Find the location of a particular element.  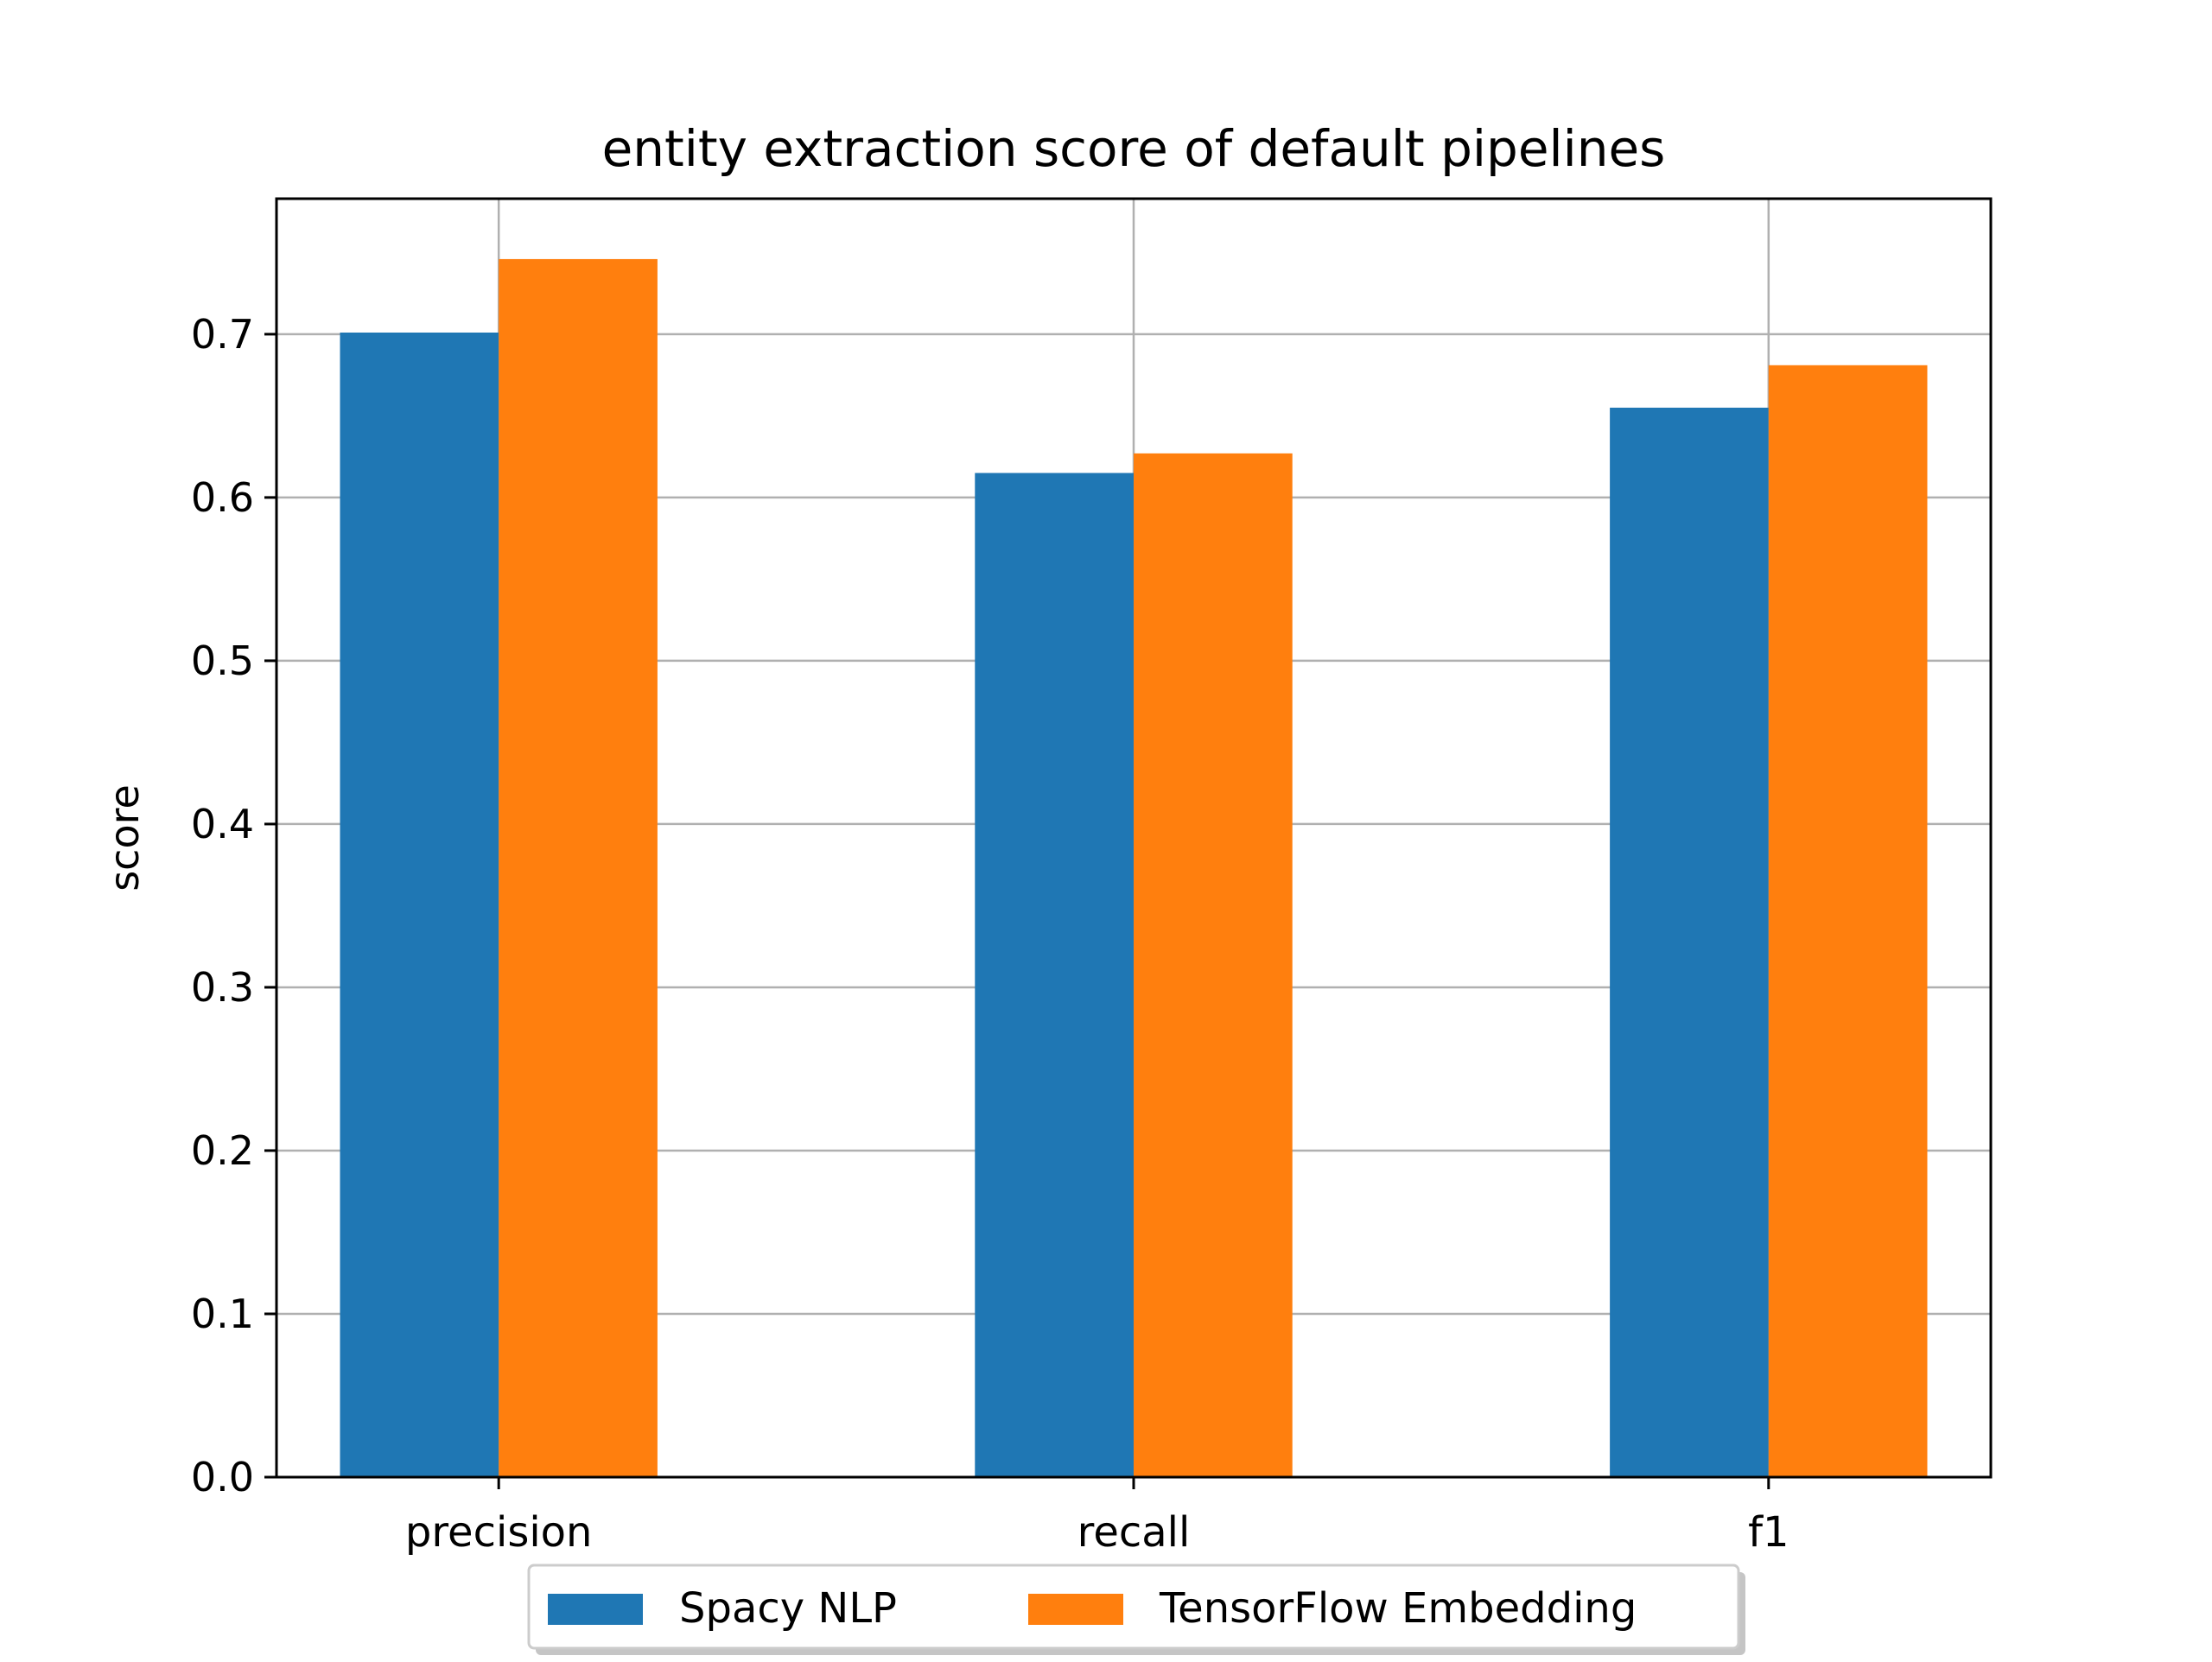

y-tick-label: 0.0 is located at coordinates (222, 1477).